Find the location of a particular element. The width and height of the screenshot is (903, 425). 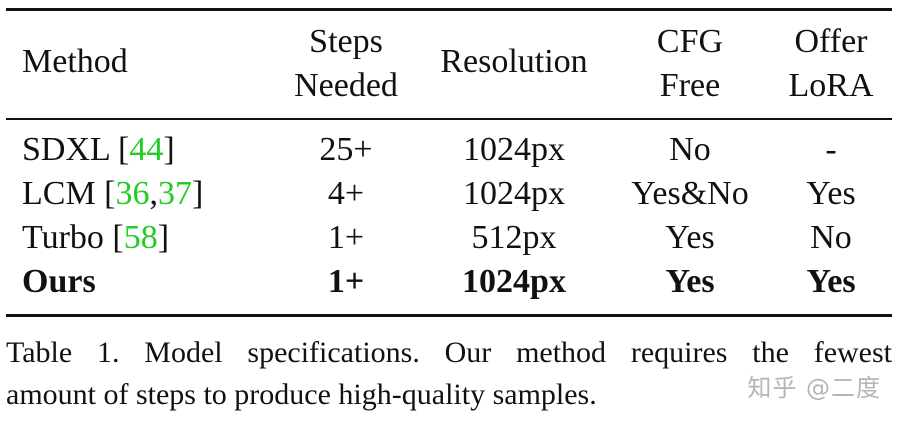

row-sdxl-method: SDXL [44] is located at coordinates (98, 149).